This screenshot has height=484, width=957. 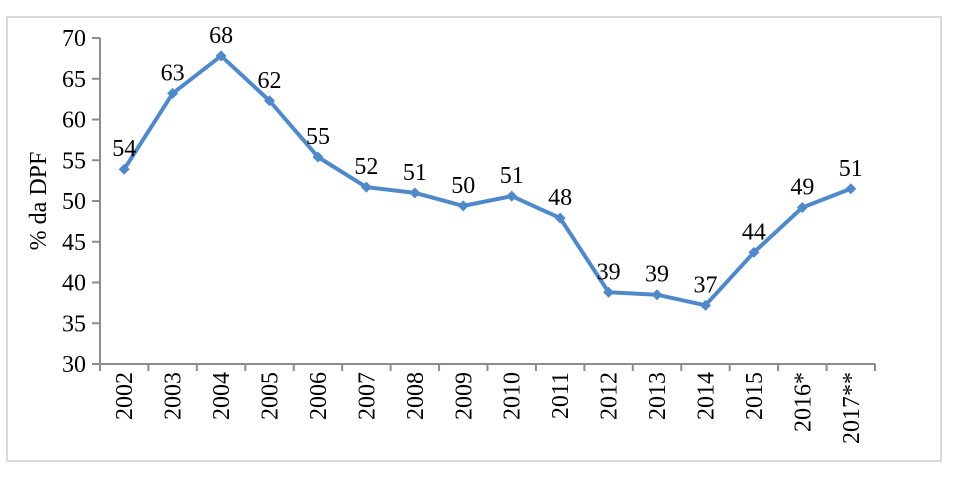 What do you see at coordinates (416, 396) in the screenshot?
I see `x-axis-tick-label: 2008` at bounding box center [416, 396].